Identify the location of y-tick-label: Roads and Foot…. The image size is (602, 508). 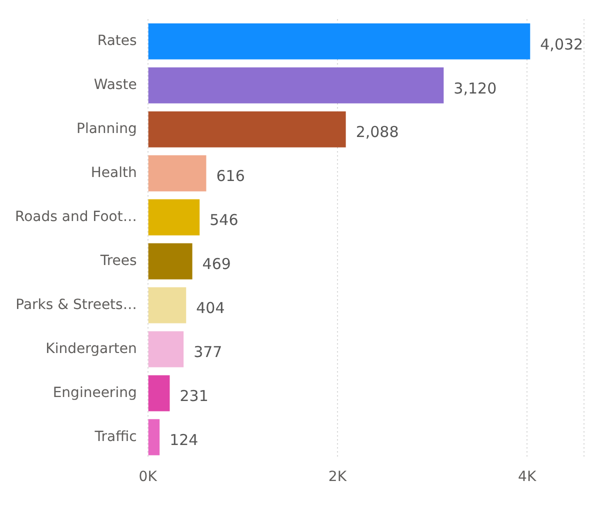
(75, 216).